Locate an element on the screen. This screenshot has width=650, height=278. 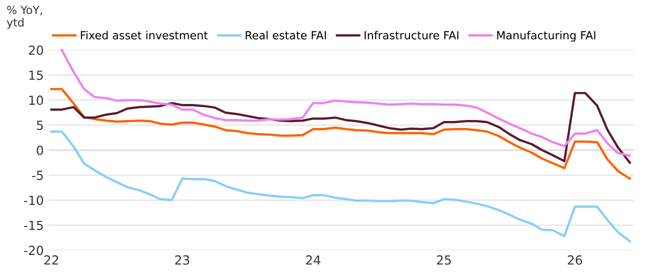
y-tick-label: -15 is located at coordinates (33, 225).